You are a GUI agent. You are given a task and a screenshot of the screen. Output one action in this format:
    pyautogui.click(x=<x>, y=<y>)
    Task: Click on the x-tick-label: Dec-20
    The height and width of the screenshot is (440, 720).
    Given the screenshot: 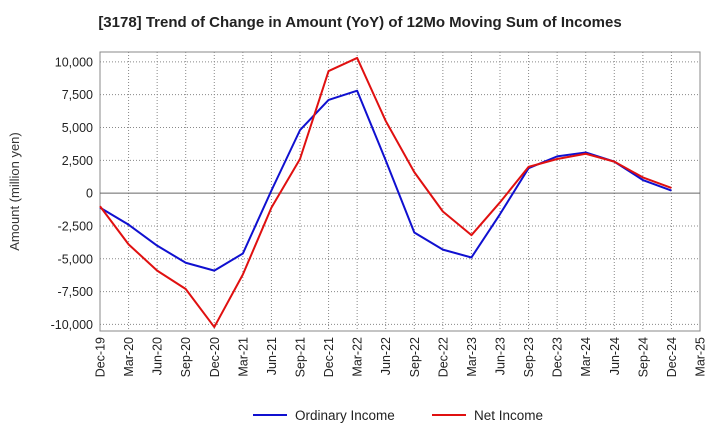 What is the action you would take?
    pyautogui.click(x=215, y=357)
    